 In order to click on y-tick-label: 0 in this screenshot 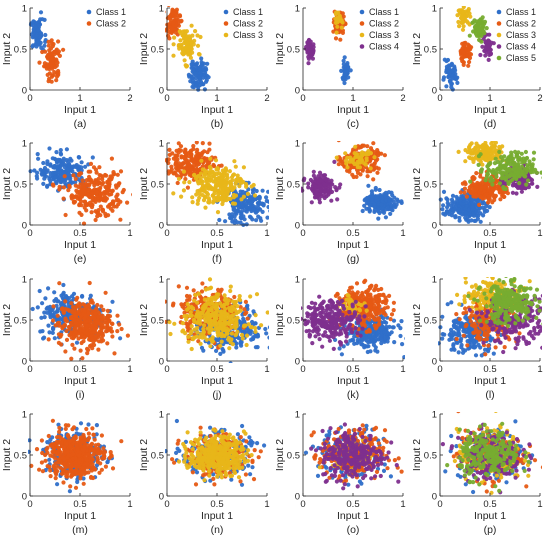, I will do `click(161, 91)`.